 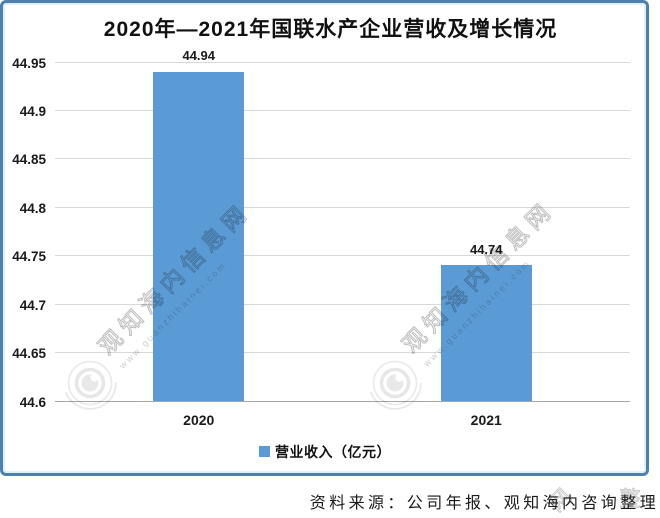 What do you see at coordinates (29, 63) in the screenshot?
I see `y-tick-label: 44.95` at bounding box center [29, 63].